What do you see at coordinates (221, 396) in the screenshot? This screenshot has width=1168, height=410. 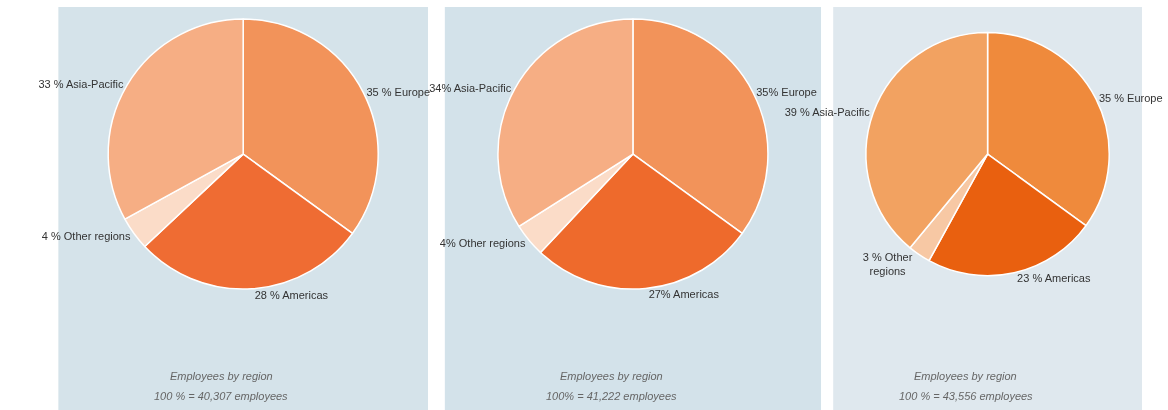 I see `text: 100 % = 40,307 employees` at bounding box center [221, 396].